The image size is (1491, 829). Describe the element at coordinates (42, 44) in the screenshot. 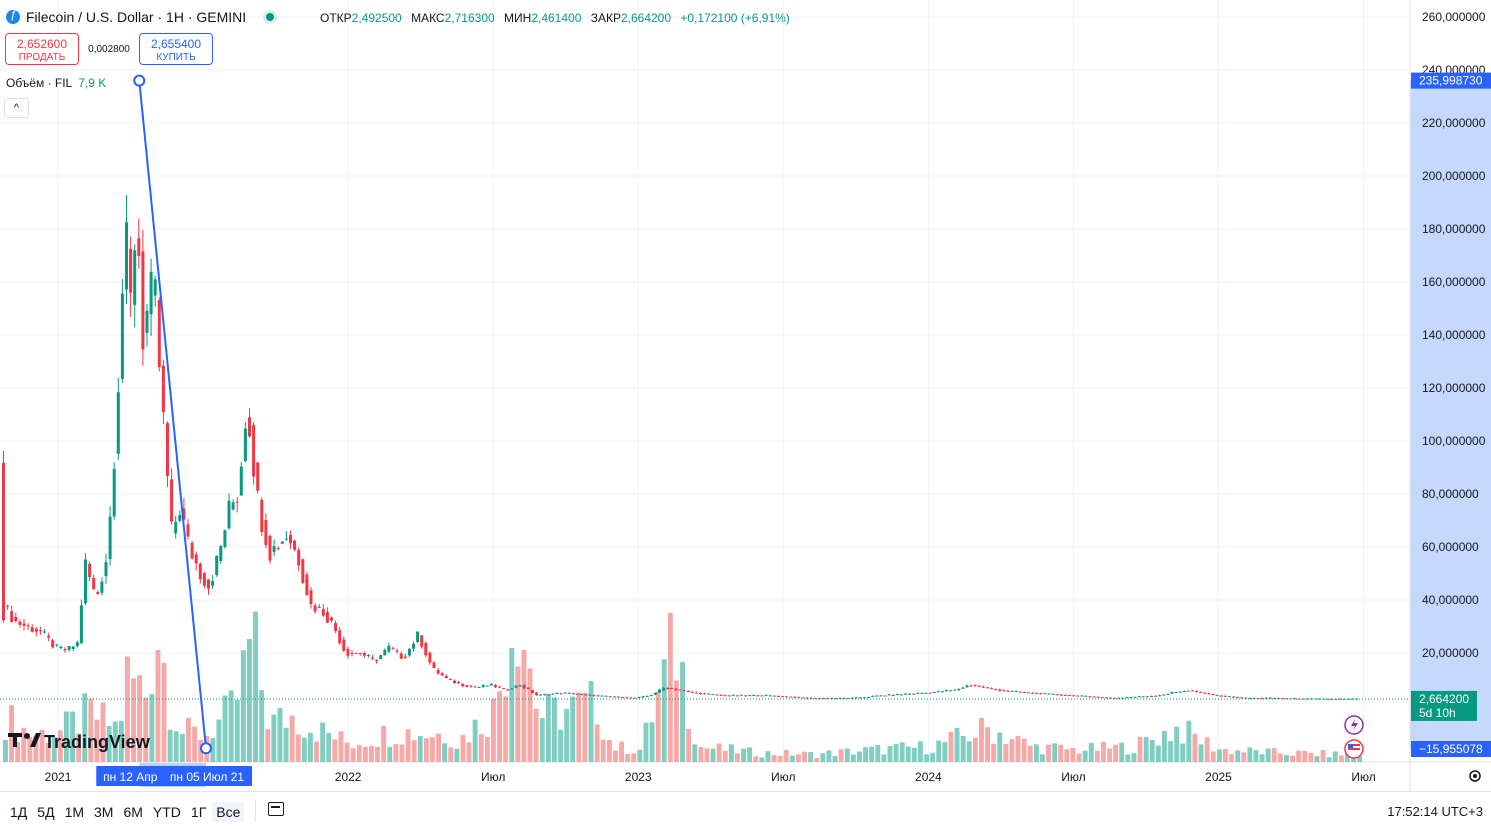

I see `sell-price: 2,652600` at that location.